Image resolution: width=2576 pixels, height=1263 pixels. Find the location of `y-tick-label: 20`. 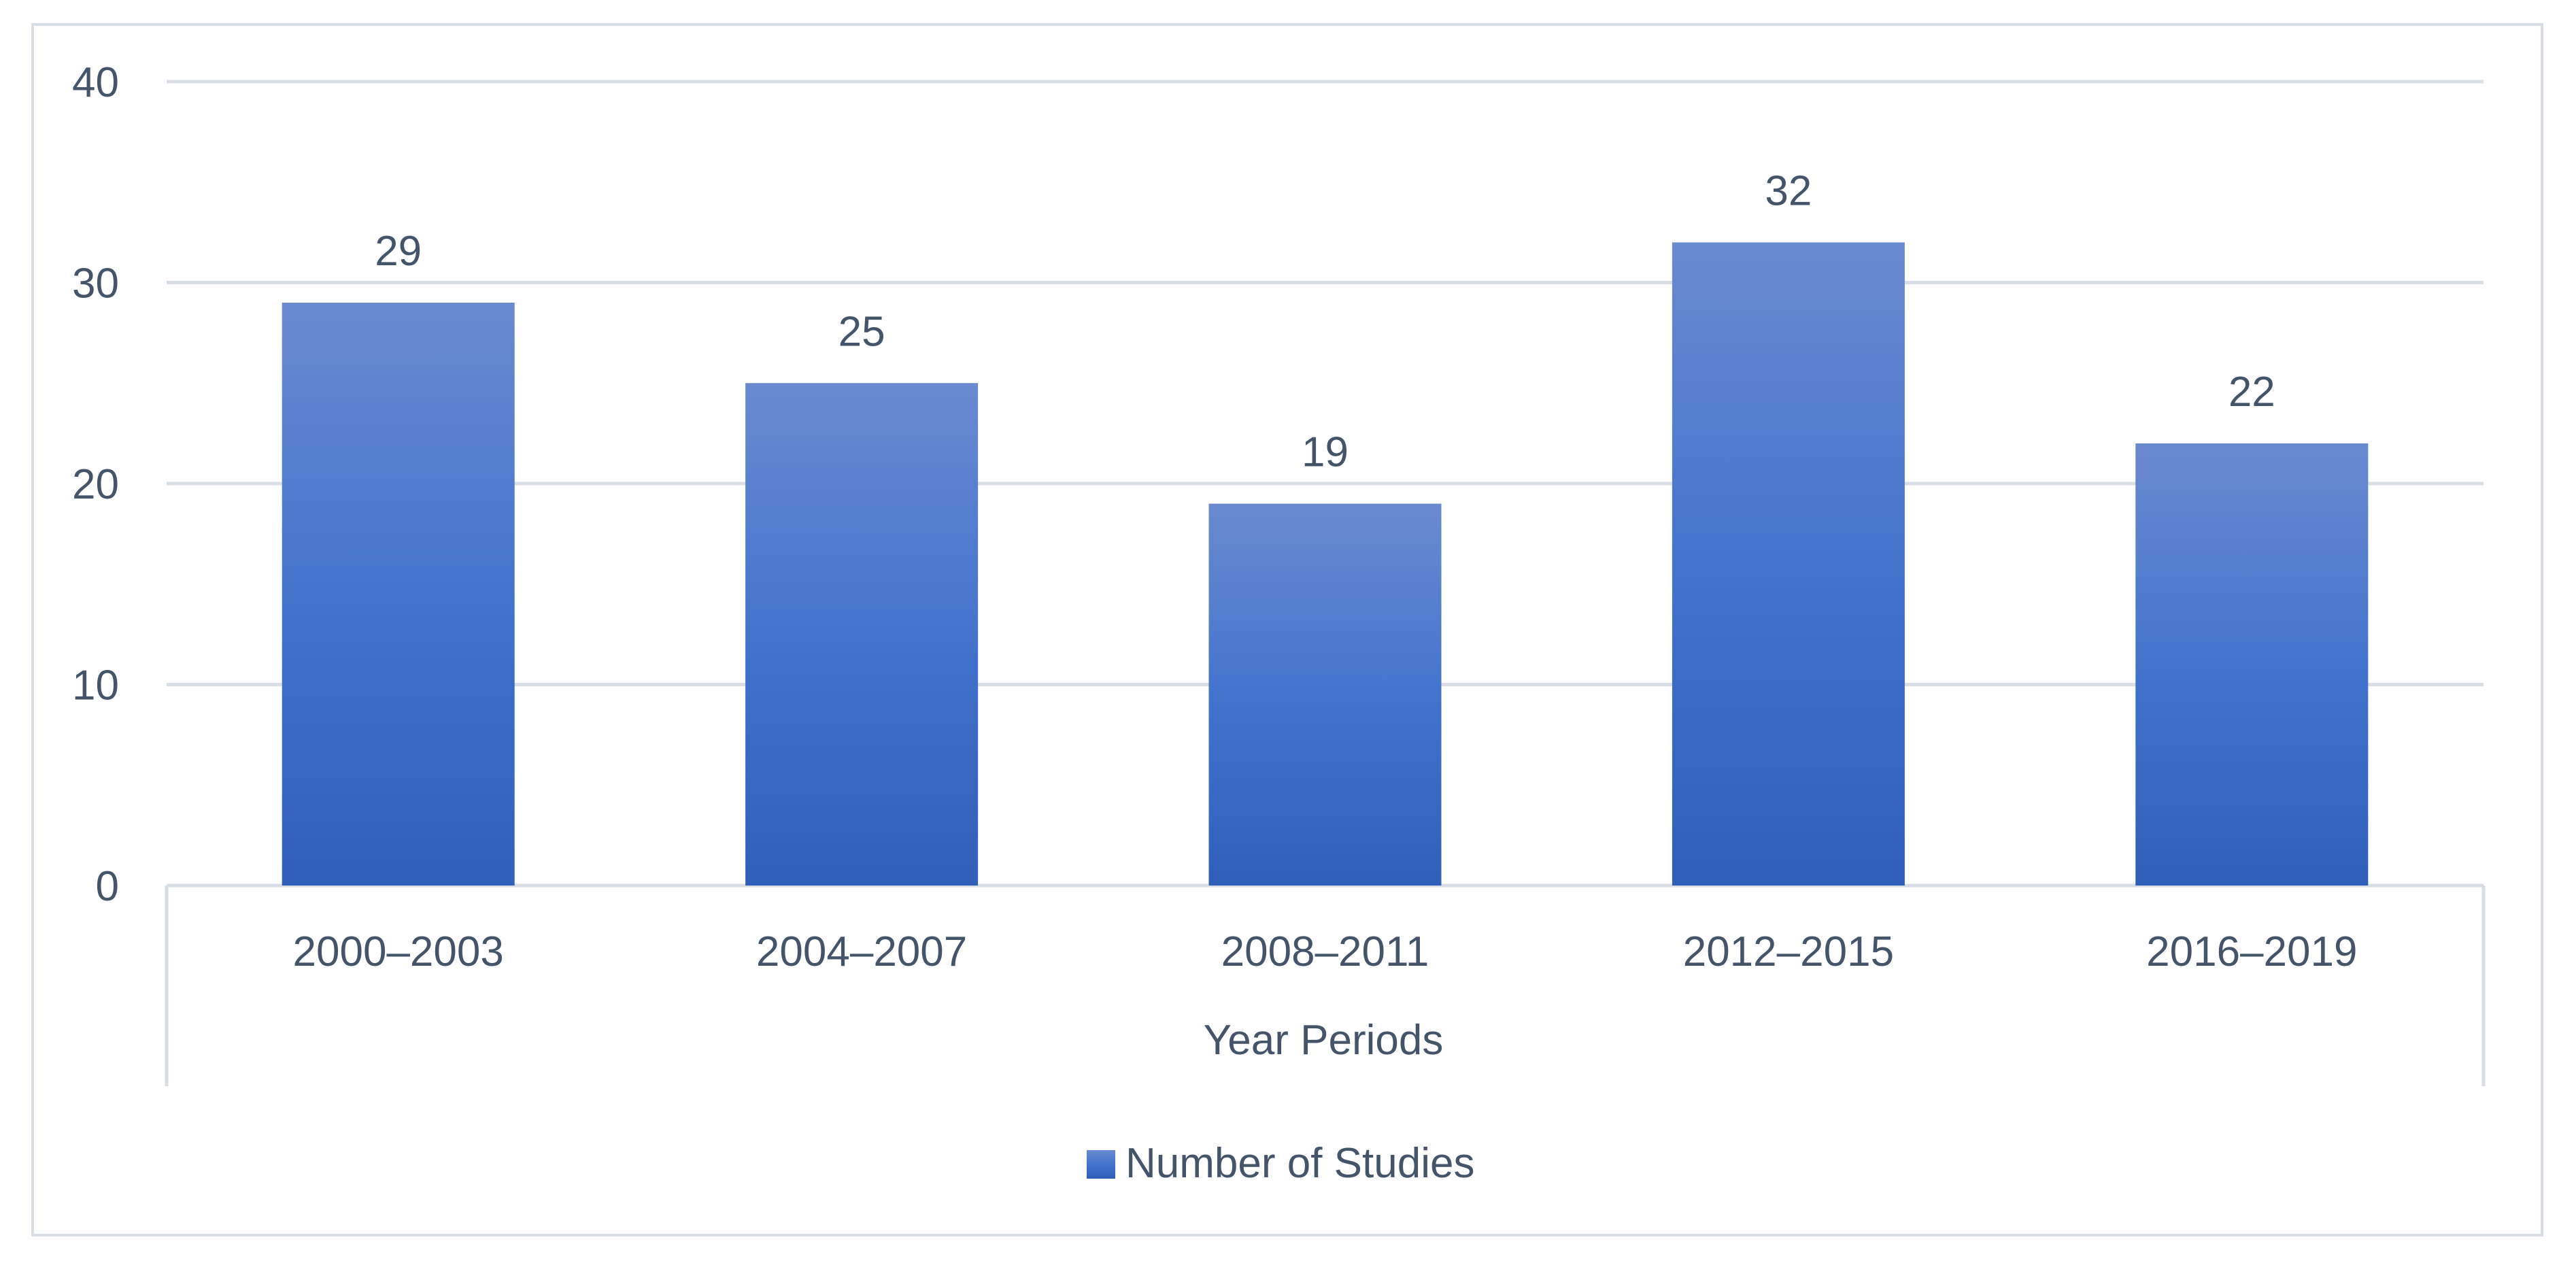

y-tick-label: 20 is located at coordinates (95, 484).